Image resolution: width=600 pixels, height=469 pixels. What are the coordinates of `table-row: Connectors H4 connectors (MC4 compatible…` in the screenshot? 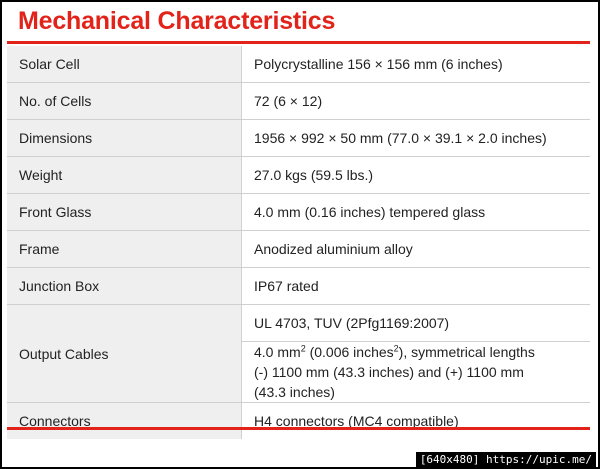 It's located at (298, 420).